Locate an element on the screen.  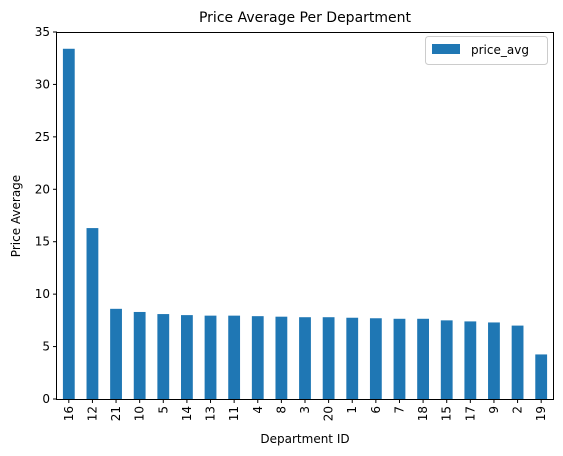
x-tick-label: 8 is located at coordinates (281, 410).